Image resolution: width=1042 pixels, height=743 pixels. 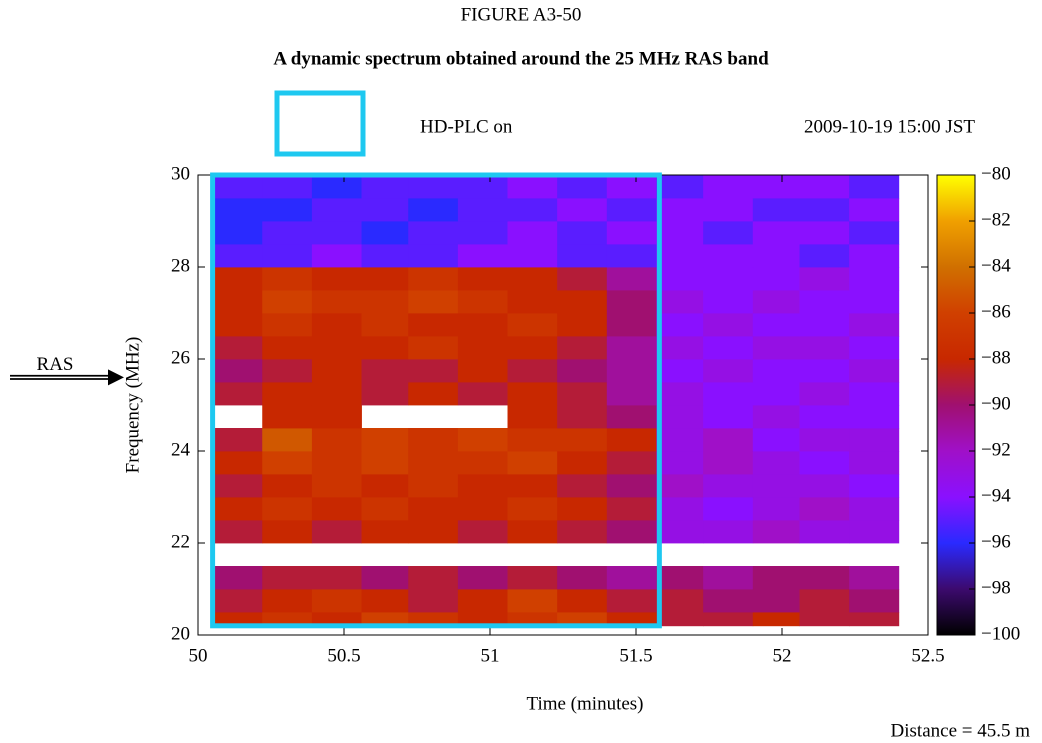 What do you see at coordinates (181, 449) in the screenshot?
I see `y-tick-label: 24` at bounding box center [181, 449].